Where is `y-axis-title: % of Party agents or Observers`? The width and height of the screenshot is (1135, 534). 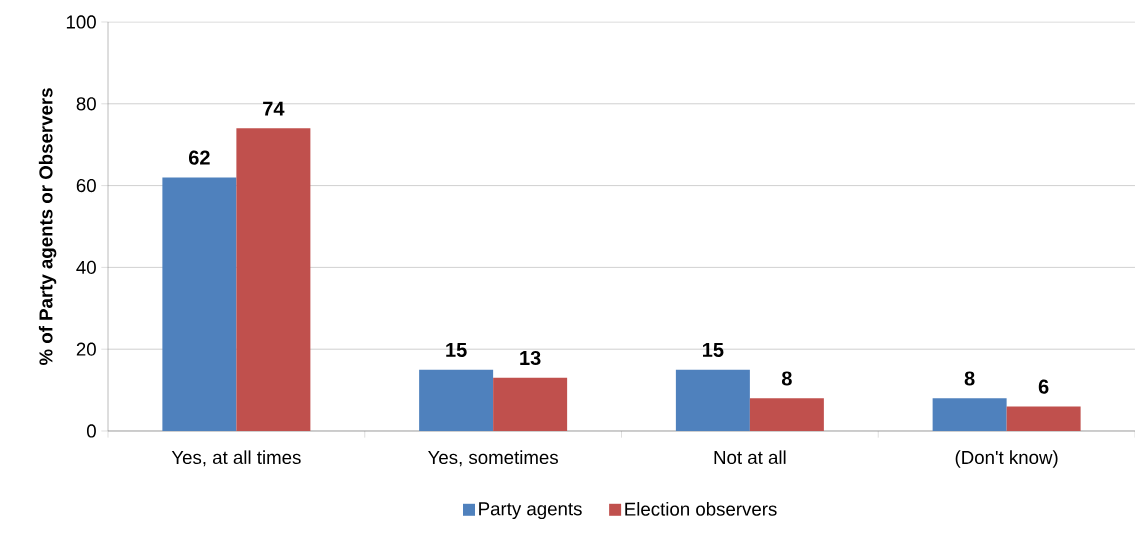 y-axis-title: % of Party agents or Observers is located at coordinates (47, 227).